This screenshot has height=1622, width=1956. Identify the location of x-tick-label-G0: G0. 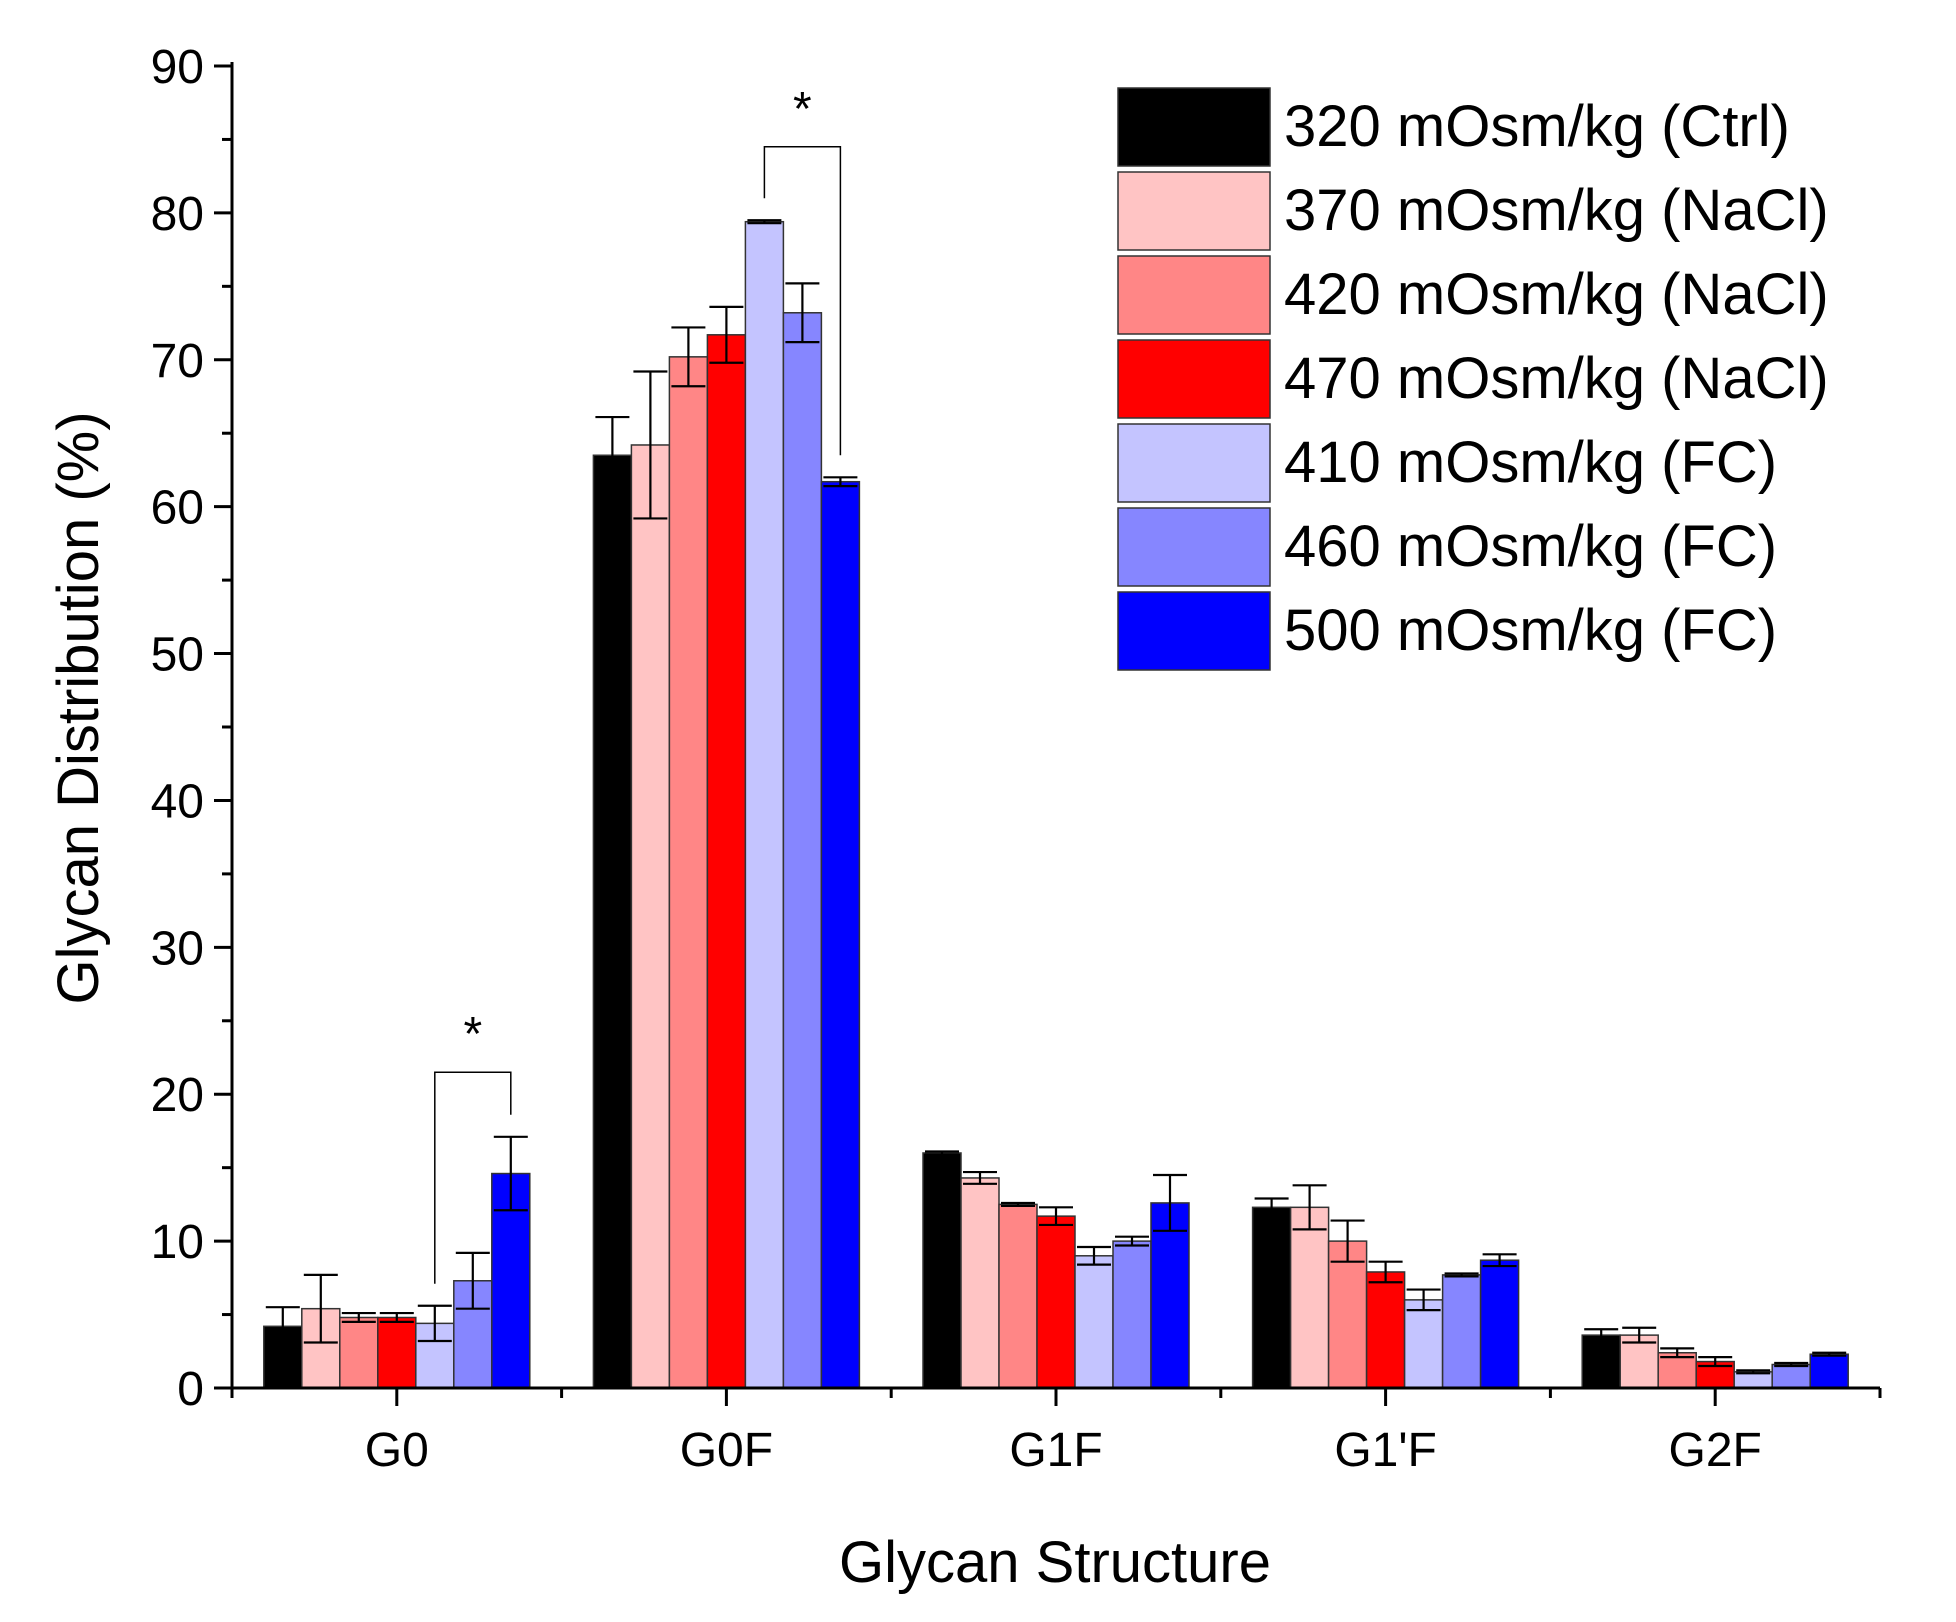
(397, 1450).